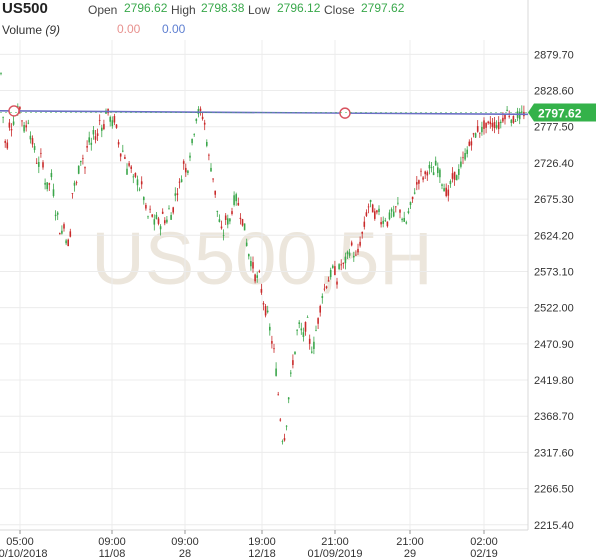  What do you see at coordinates (223, 8) in the screenshot?
I see `high-value: 2798.38` at bounding box center [223, 8].